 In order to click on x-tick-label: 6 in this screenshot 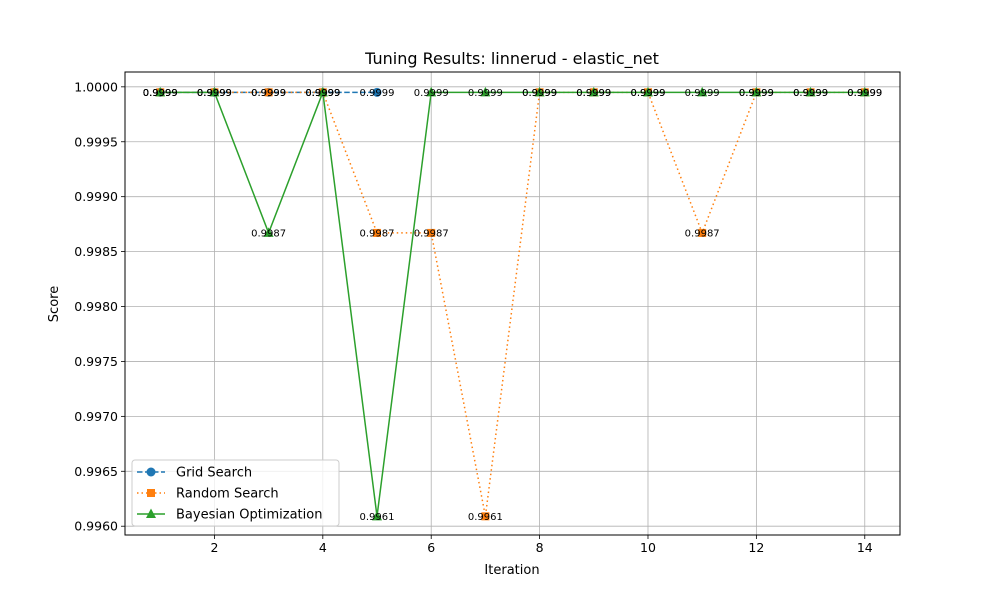, I will do `click(431, 547)`.